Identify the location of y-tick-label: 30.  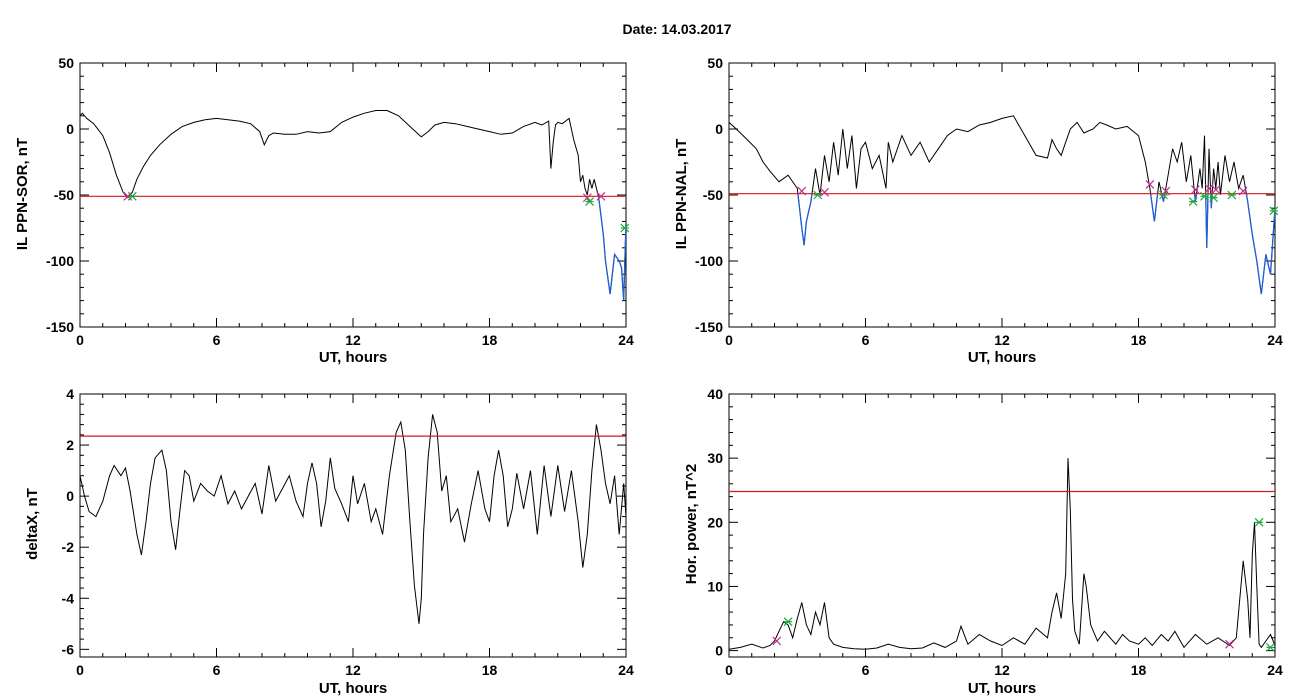
(715, 458).